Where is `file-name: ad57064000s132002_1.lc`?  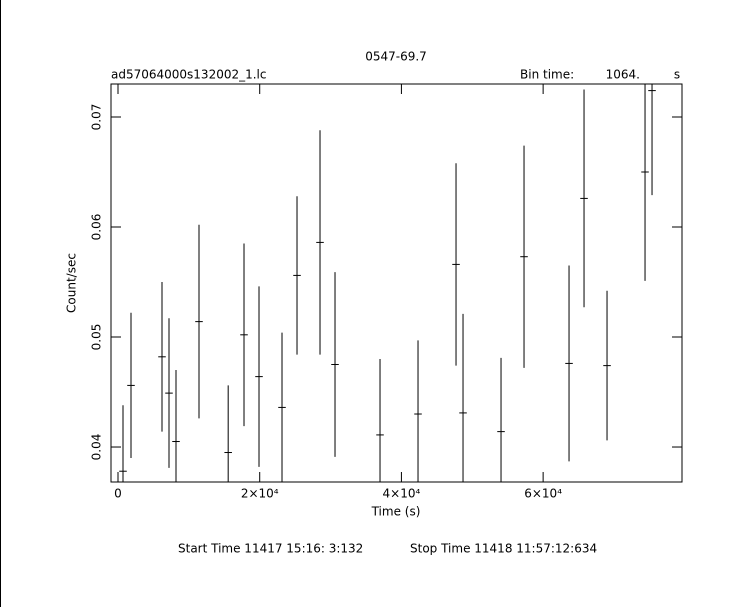
file-name: ad57064000s132002_1.lc is located at coordinates (189, 75).